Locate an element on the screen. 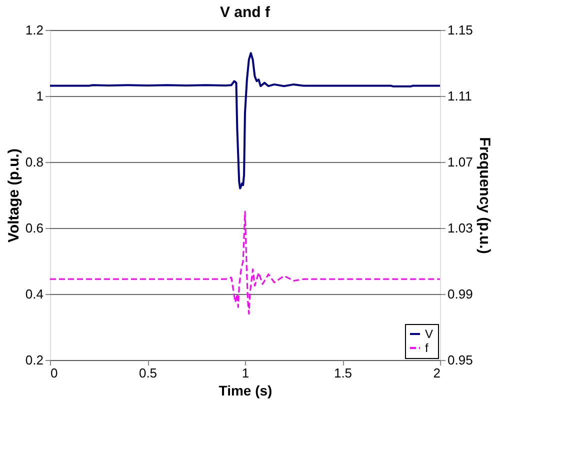 The height and width of the screenshot is (474, 564). y2-tick-label: 1.03 is located at coordinates (460, 228).